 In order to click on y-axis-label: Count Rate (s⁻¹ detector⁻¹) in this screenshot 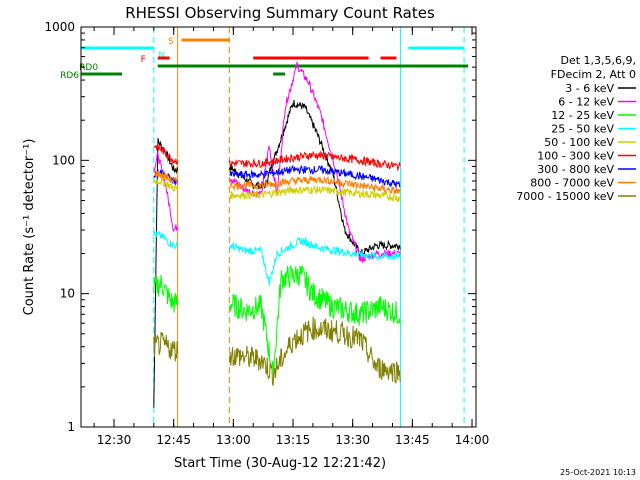, I will do `click(29, 227)`.